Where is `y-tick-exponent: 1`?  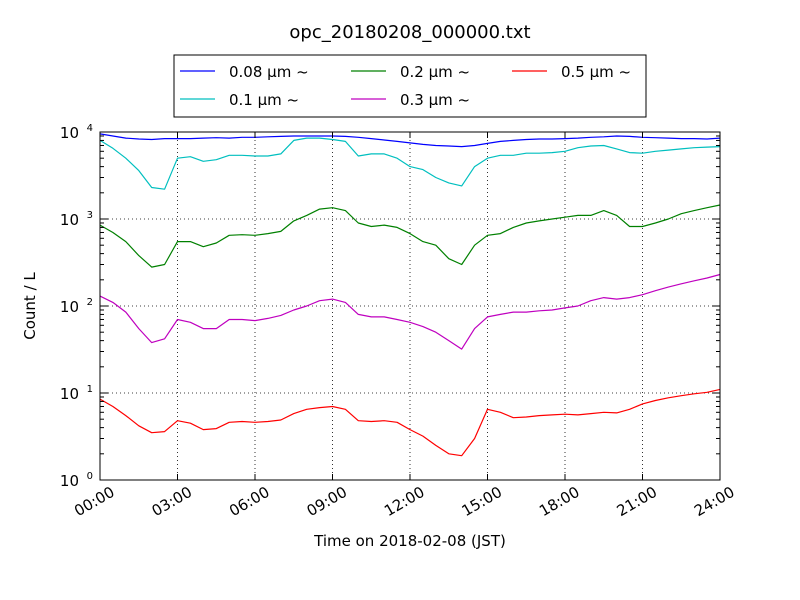
y-tick-exponent: 1 is located at coordinates (90, 389).